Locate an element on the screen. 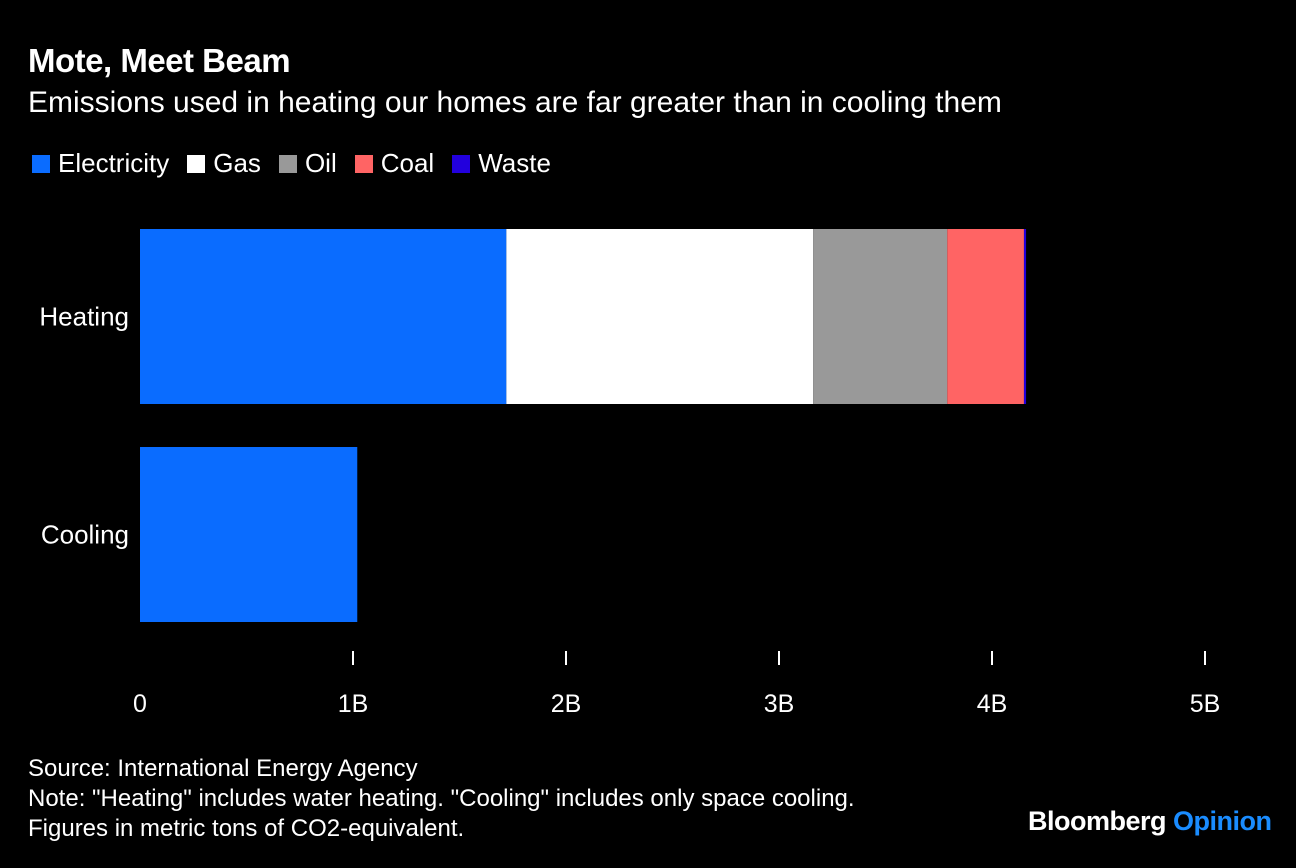 The width and height of the screenshot is (1296, 868). legend-label: Waste is located at coordinates (514, 163).